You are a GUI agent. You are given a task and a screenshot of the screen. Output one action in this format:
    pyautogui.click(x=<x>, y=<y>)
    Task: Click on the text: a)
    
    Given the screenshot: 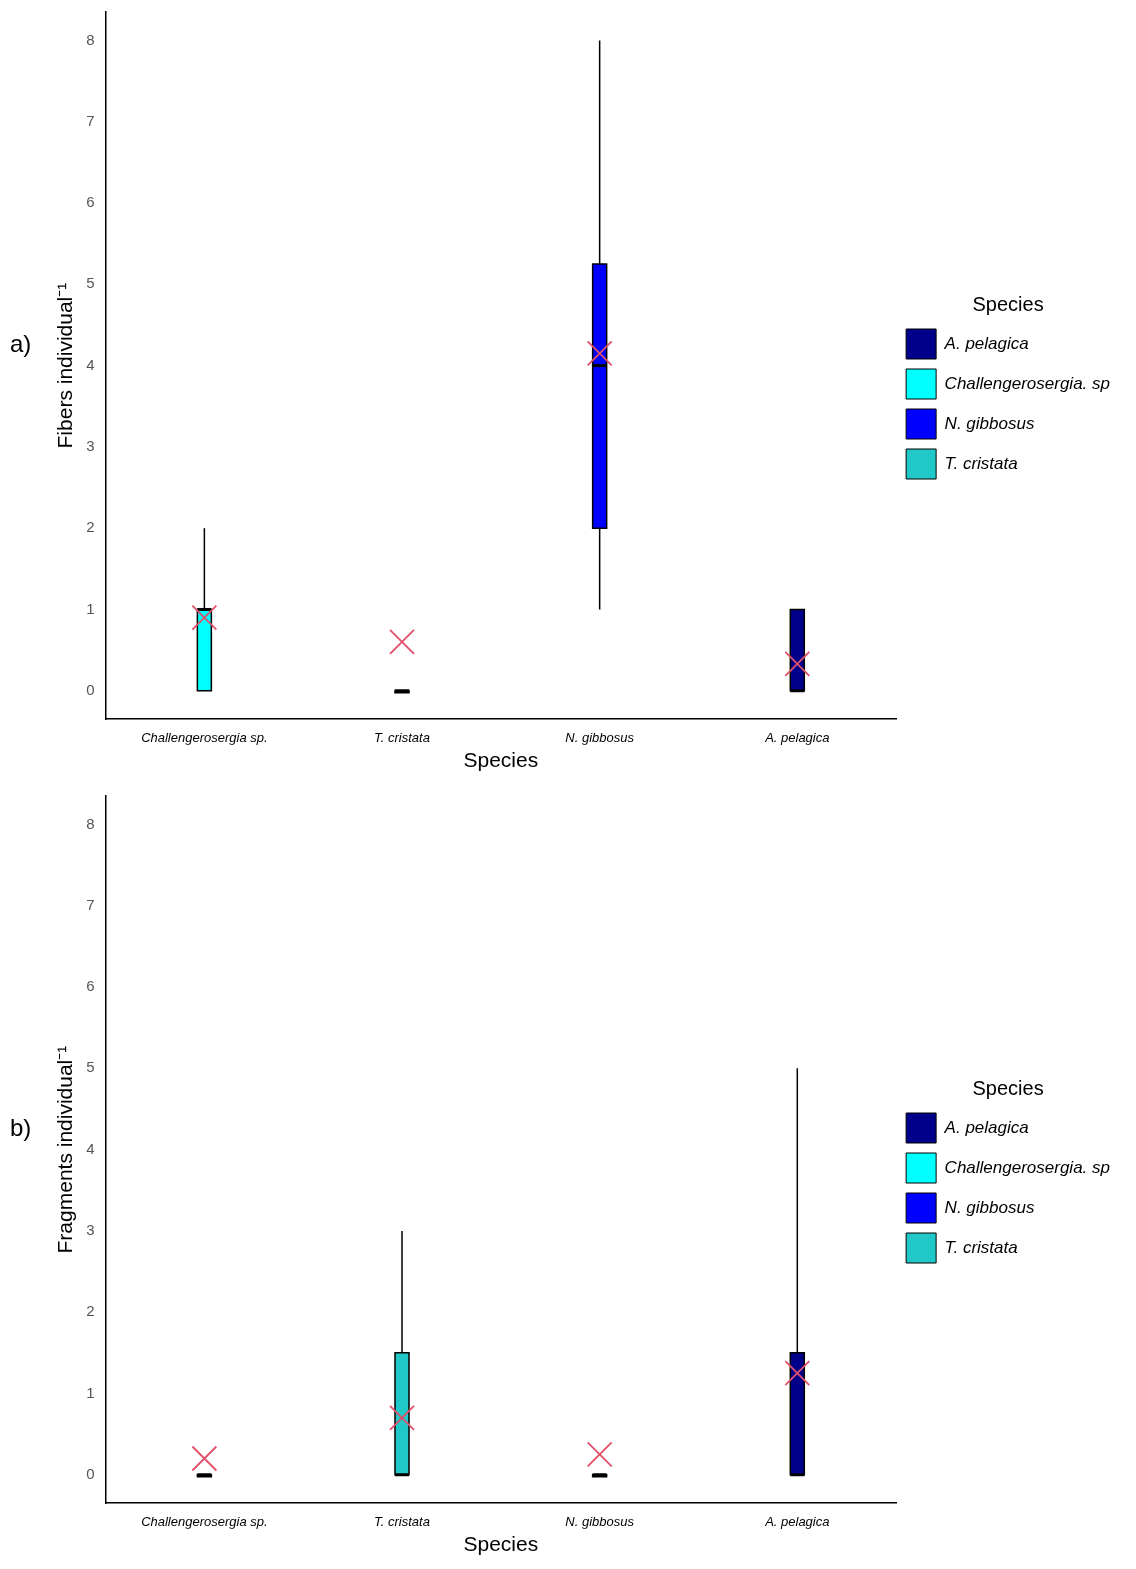 What is the action you would take?
    pyautogui.click(x=21, y=344)
    